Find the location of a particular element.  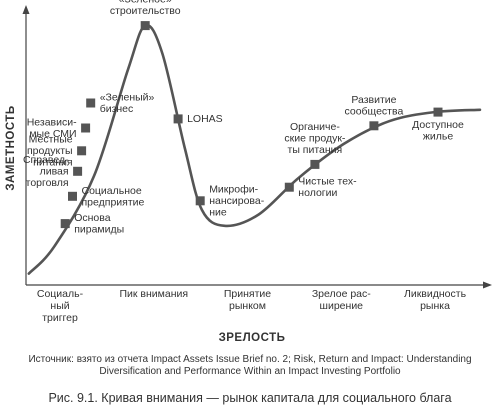

point-label: Основа is located at coordinates (92, 218).